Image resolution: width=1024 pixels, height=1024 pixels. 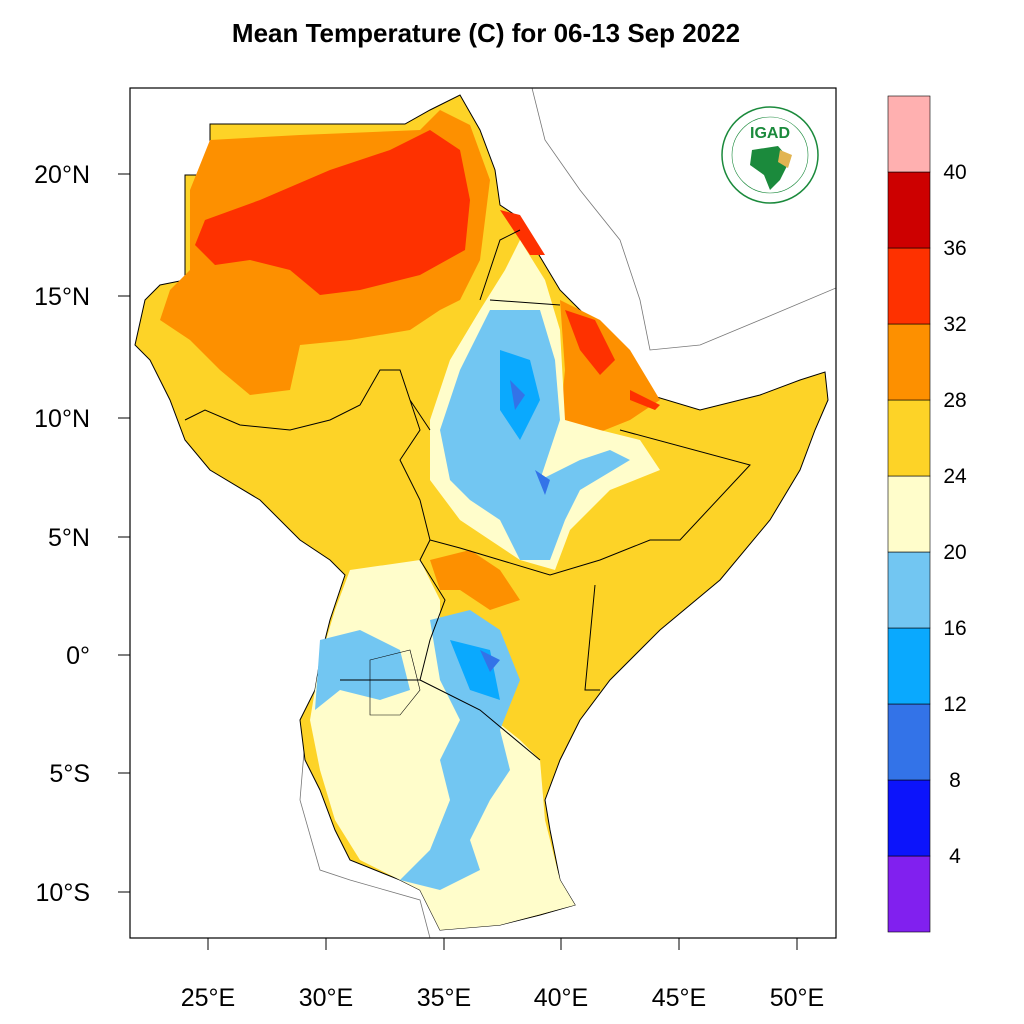 What do you see at coordinates (208, 998) in the screenshot?
I see `lon-tick-label: 25°E` at bounding box center [208, 998].